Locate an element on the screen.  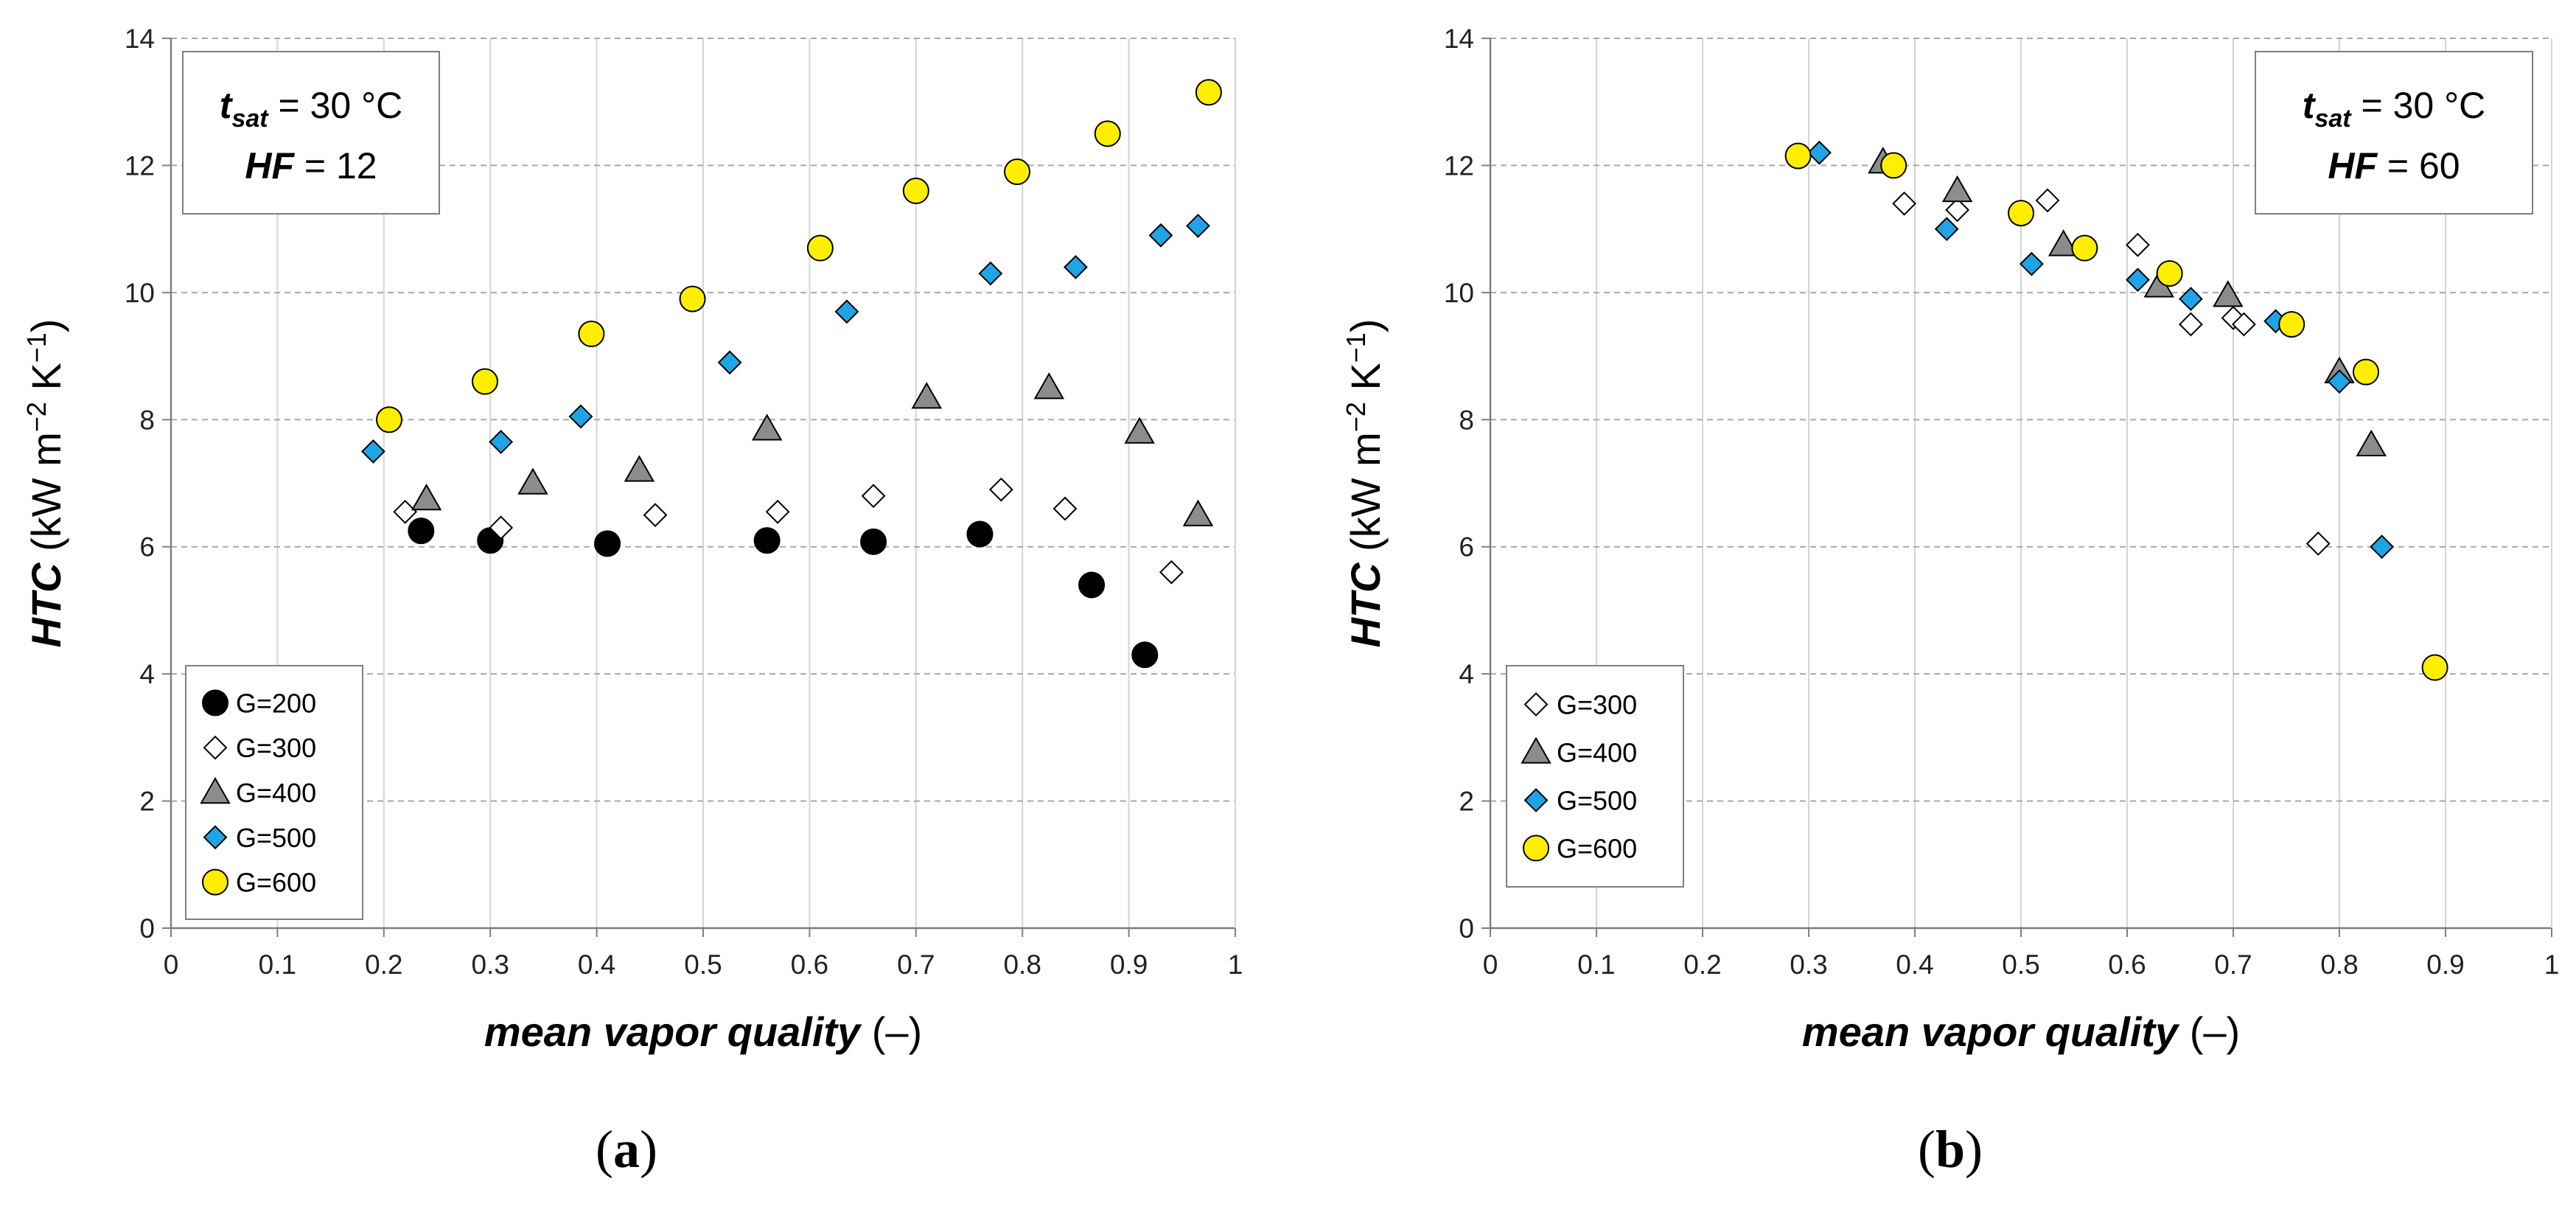
panel-a-y-tick-label: 12 is located at coordinates (140, 165).